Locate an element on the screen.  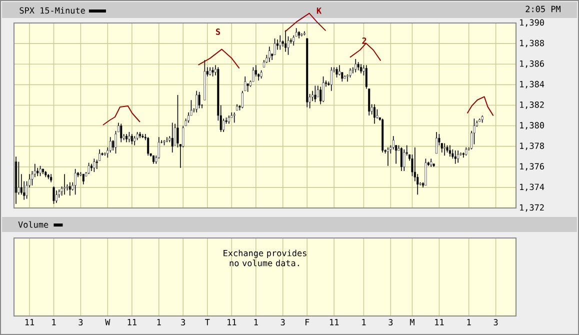
text: 2:05 PM is located at coordinates (543, 9).